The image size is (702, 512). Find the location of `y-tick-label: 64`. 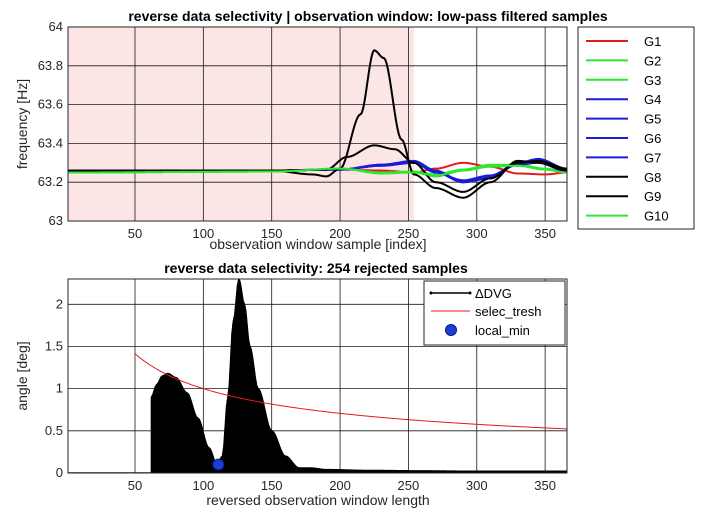

y-tick-label: 64 is located at coordinates (56, 26).